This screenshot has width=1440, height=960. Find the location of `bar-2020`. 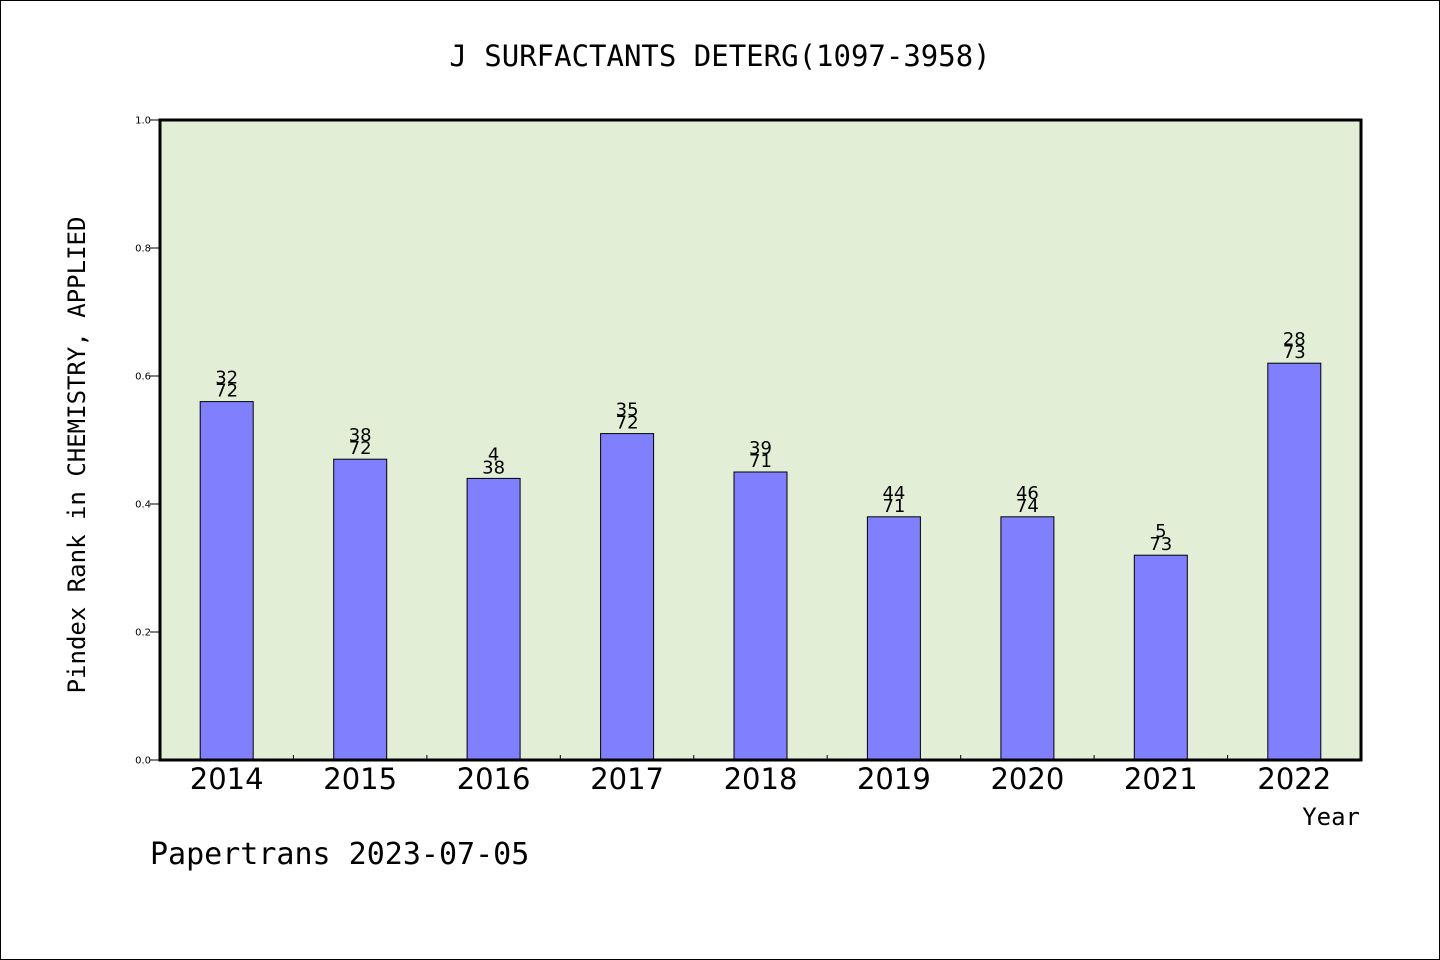

bar-2020 is located at coordinates (1027, 638).